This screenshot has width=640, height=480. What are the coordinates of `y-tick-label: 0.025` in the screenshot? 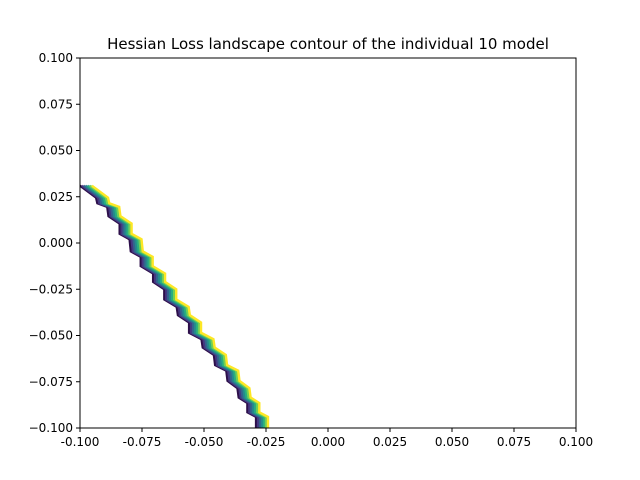 It's located at (56, 197).